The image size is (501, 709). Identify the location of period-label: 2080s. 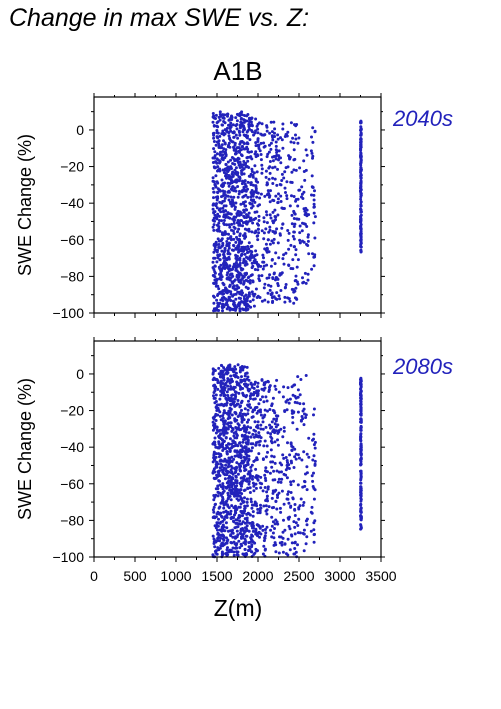
(422, 366).